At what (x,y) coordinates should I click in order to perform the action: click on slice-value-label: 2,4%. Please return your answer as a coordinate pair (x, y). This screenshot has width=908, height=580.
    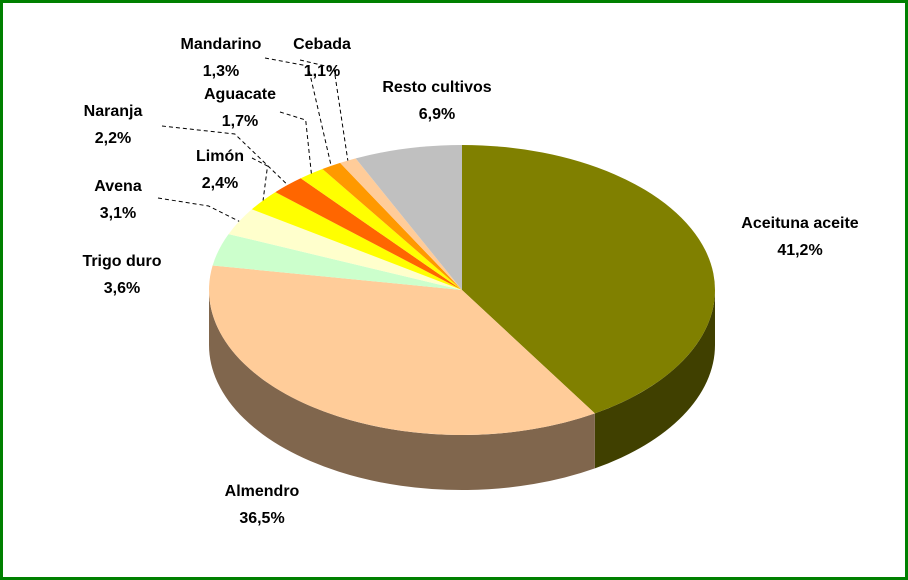
    Looking at the image, I should click on (220, 183).